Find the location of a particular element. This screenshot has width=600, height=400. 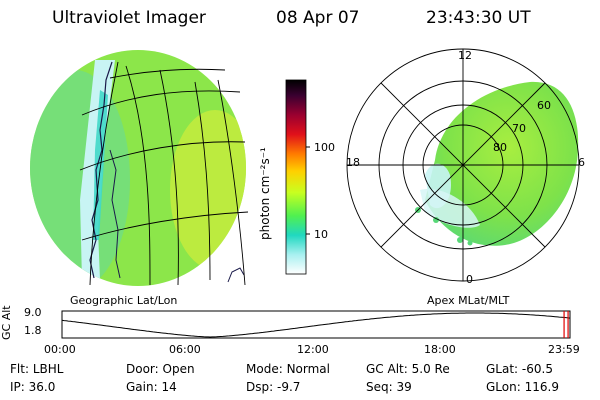

time-label: 23:43:30 UT is located at coordinates (478, 18).